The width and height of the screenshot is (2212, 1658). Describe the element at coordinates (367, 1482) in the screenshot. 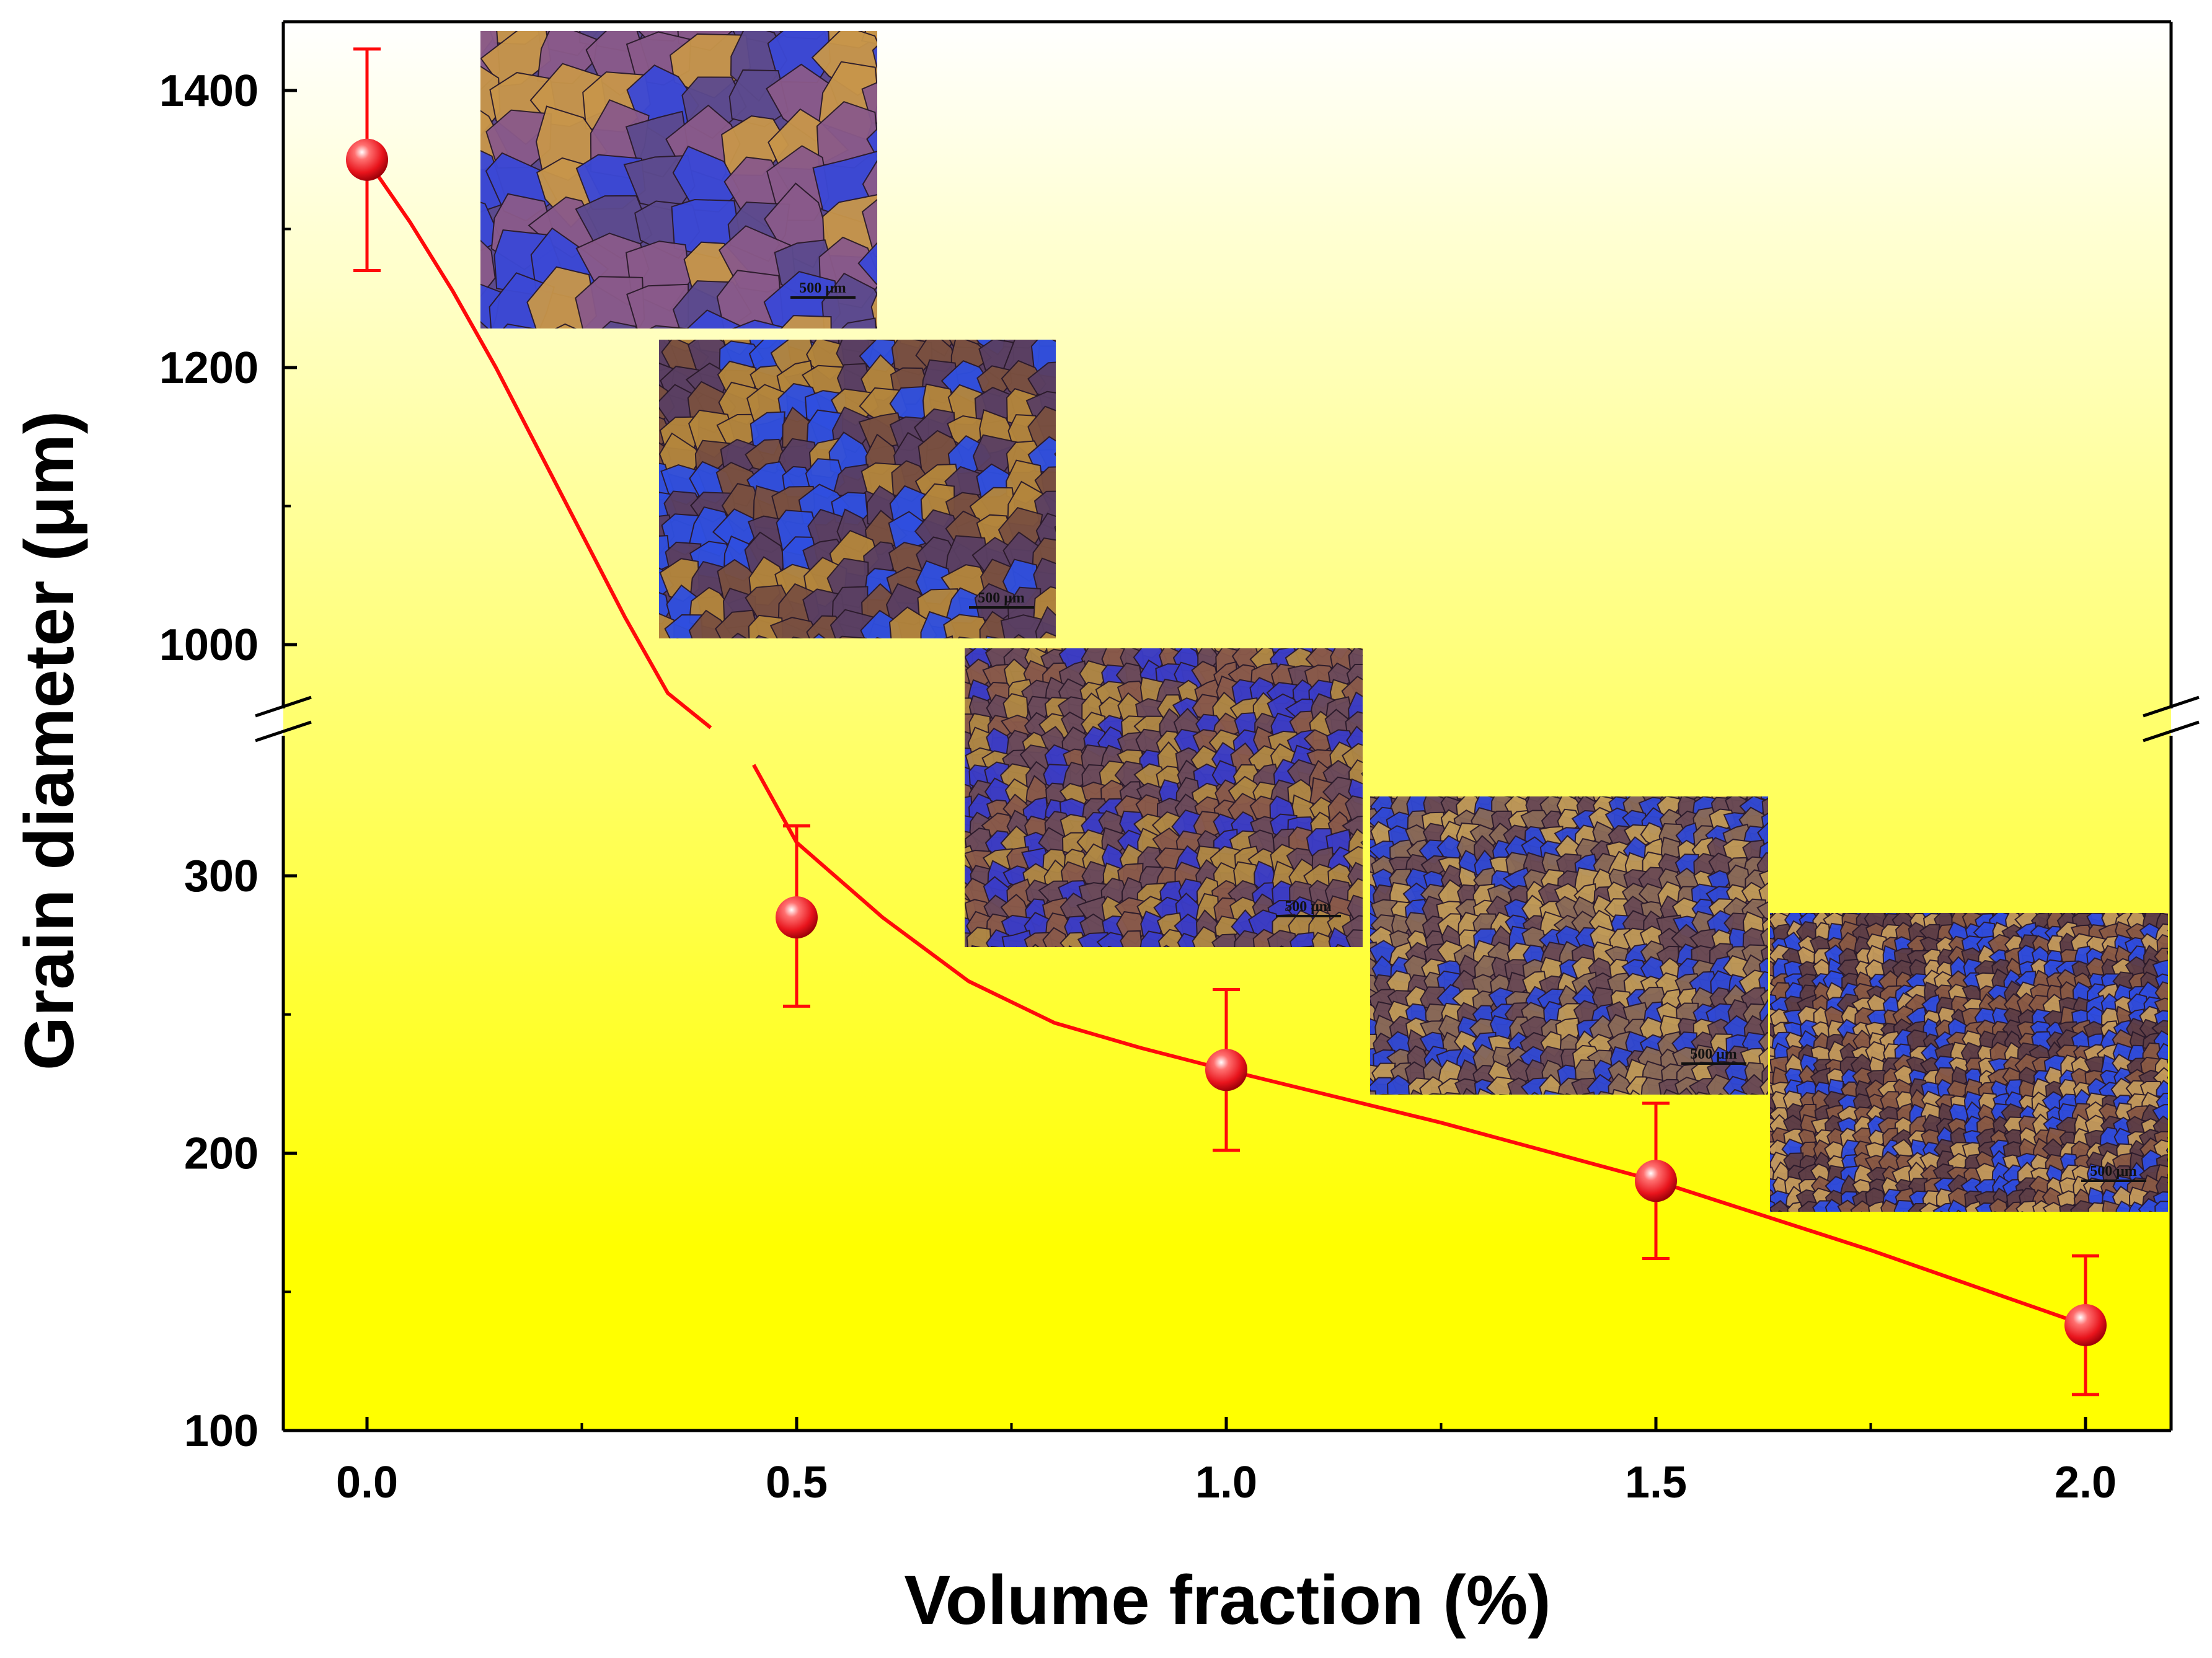

I see `x-tick-label: 0.0` at that location.